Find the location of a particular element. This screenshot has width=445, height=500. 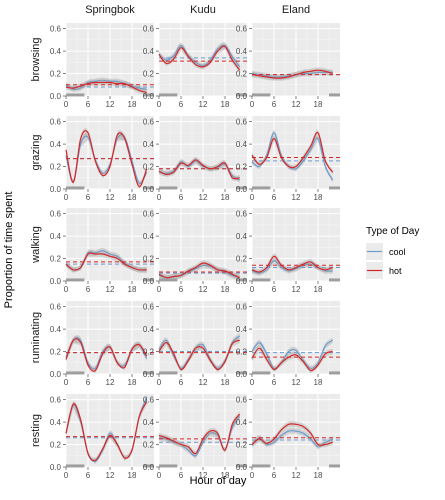

panel-ruminating-eland: 0.0 0.2 0.4 0.6 0 6 12 18 is located at coordinates (288, 344).